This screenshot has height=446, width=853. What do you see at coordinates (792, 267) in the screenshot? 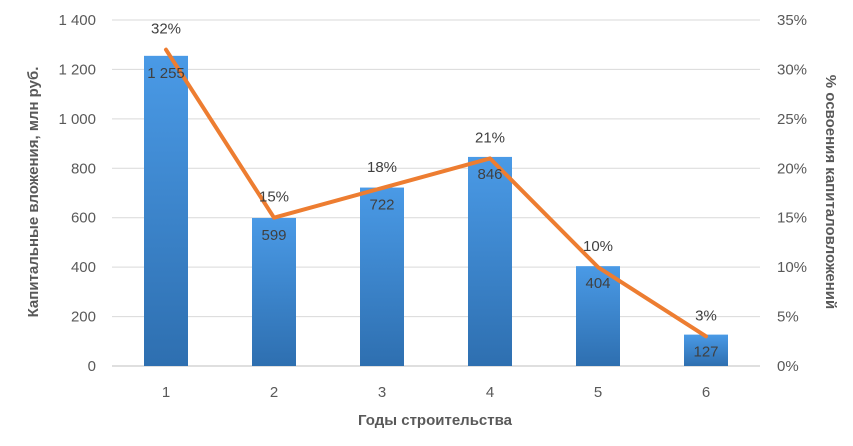
I see `y2-tick-label: 10%` at bounding box center [792, 267].